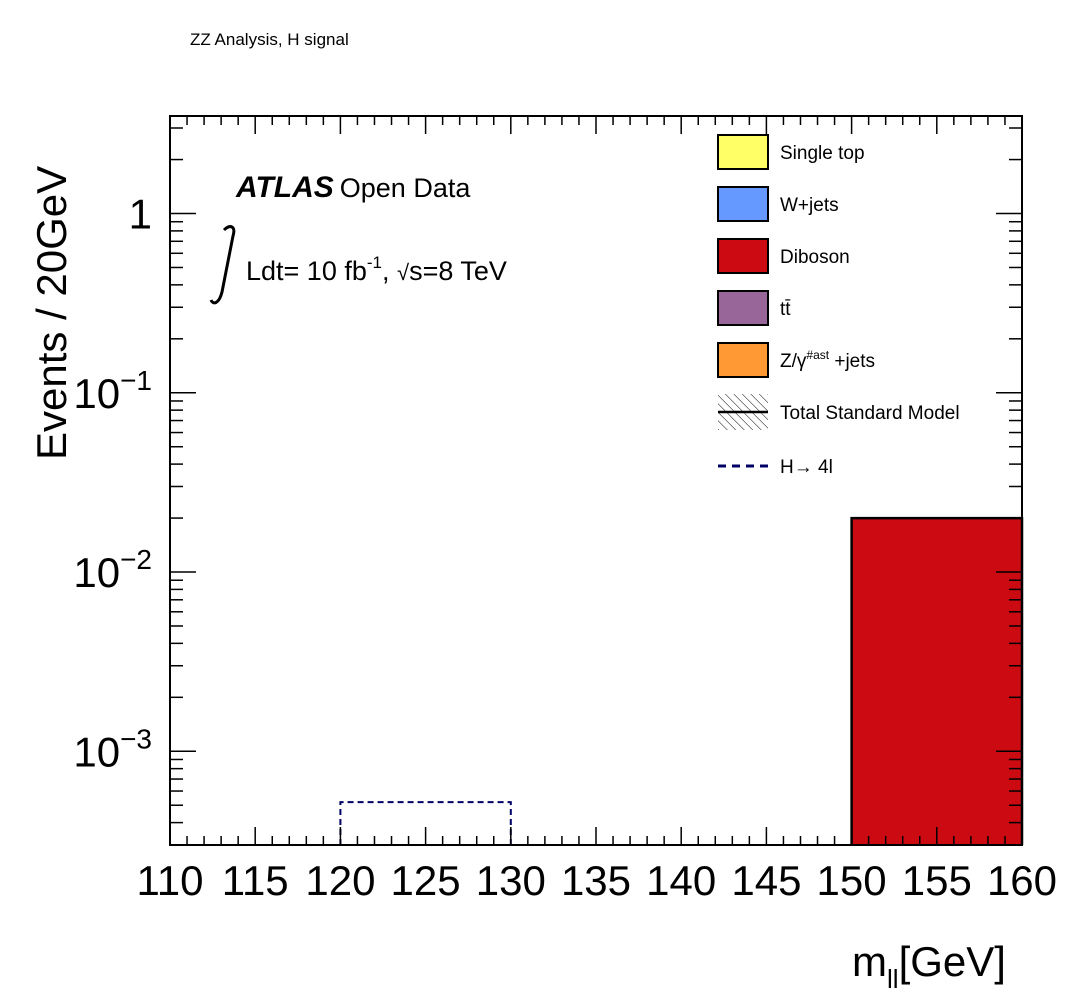  I want to click on lumi-text: Ldt= 10 fb-1, √s=8 TeV, so click(376, 269).